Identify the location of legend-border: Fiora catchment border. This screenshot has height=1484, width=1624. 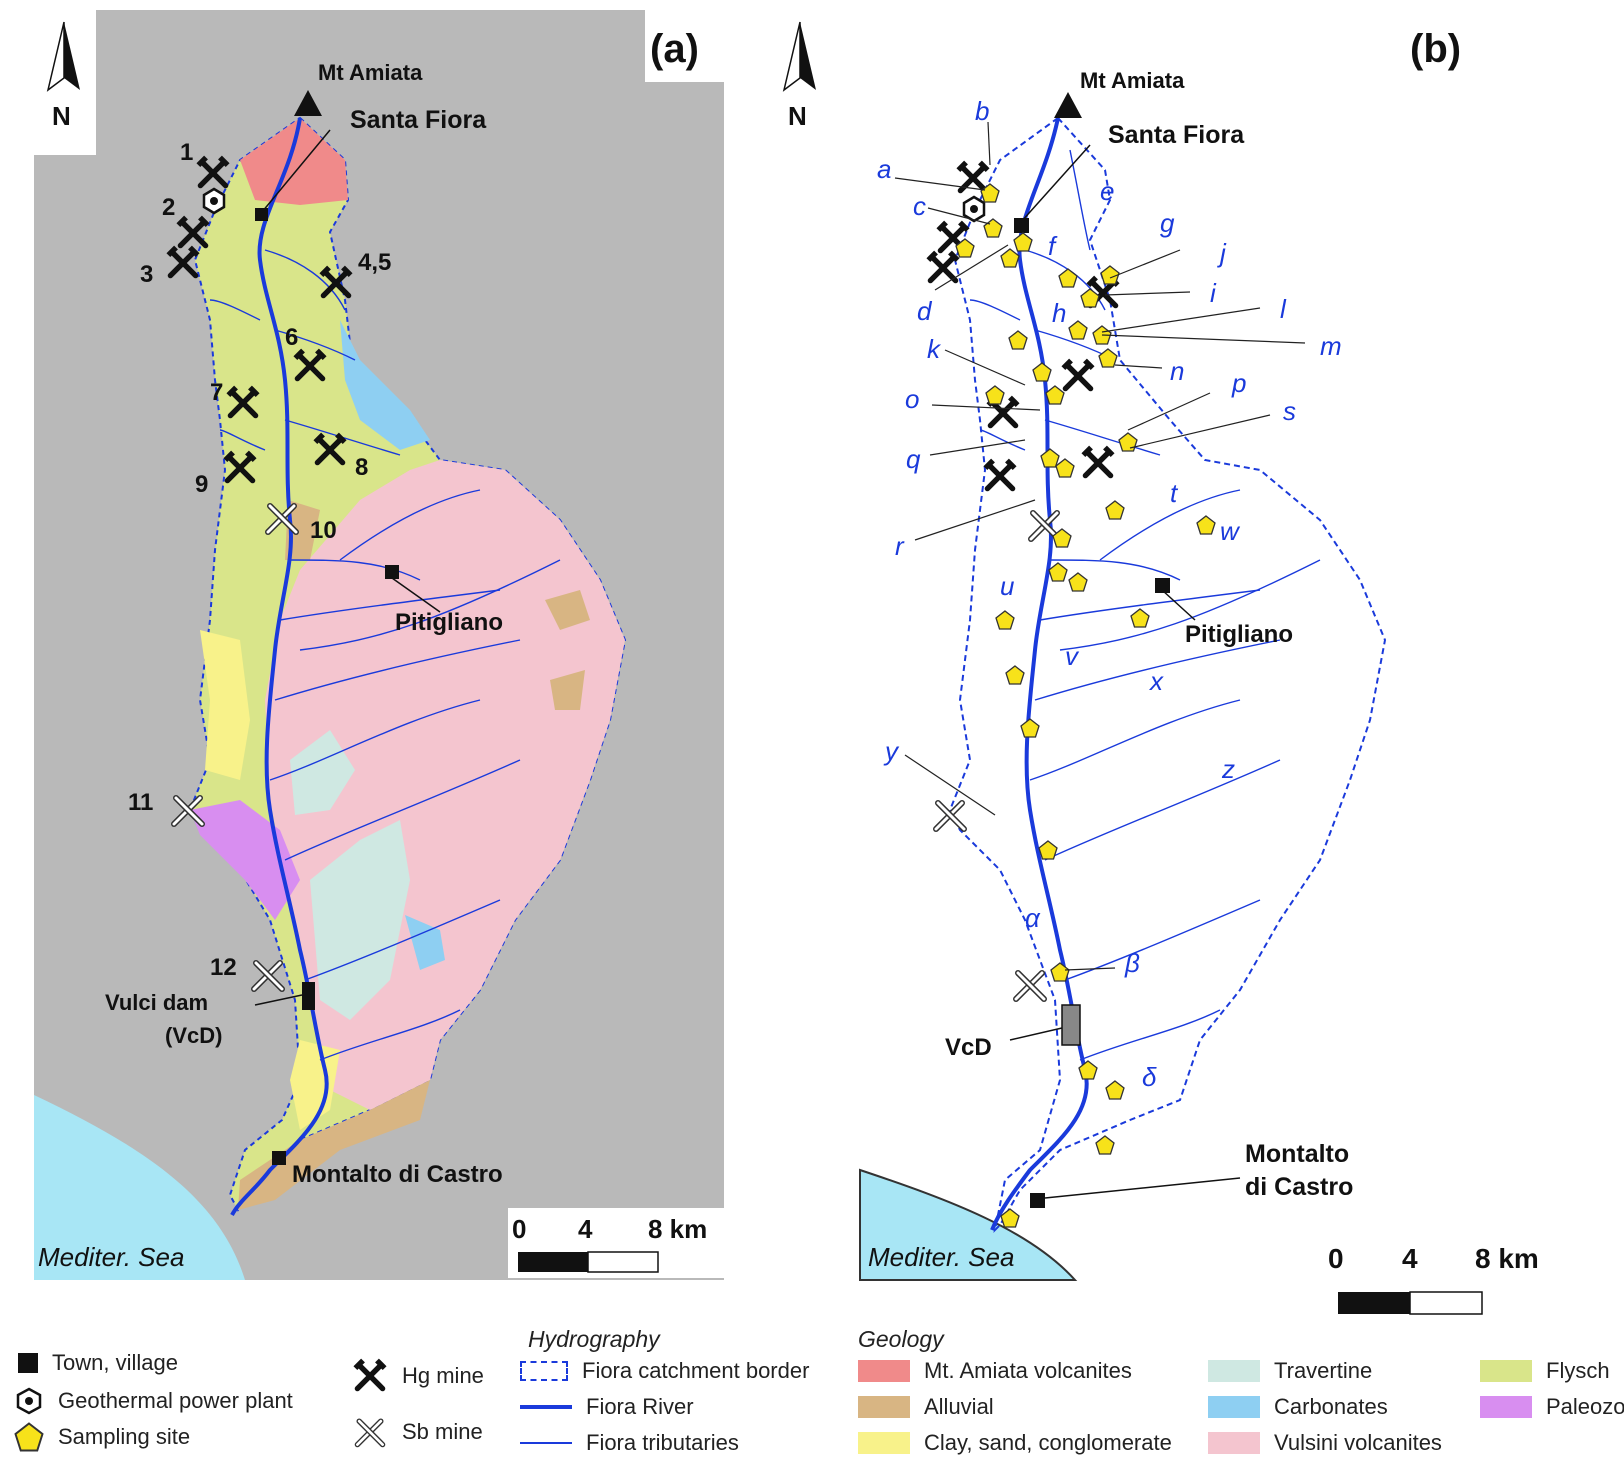
(664, 1371).